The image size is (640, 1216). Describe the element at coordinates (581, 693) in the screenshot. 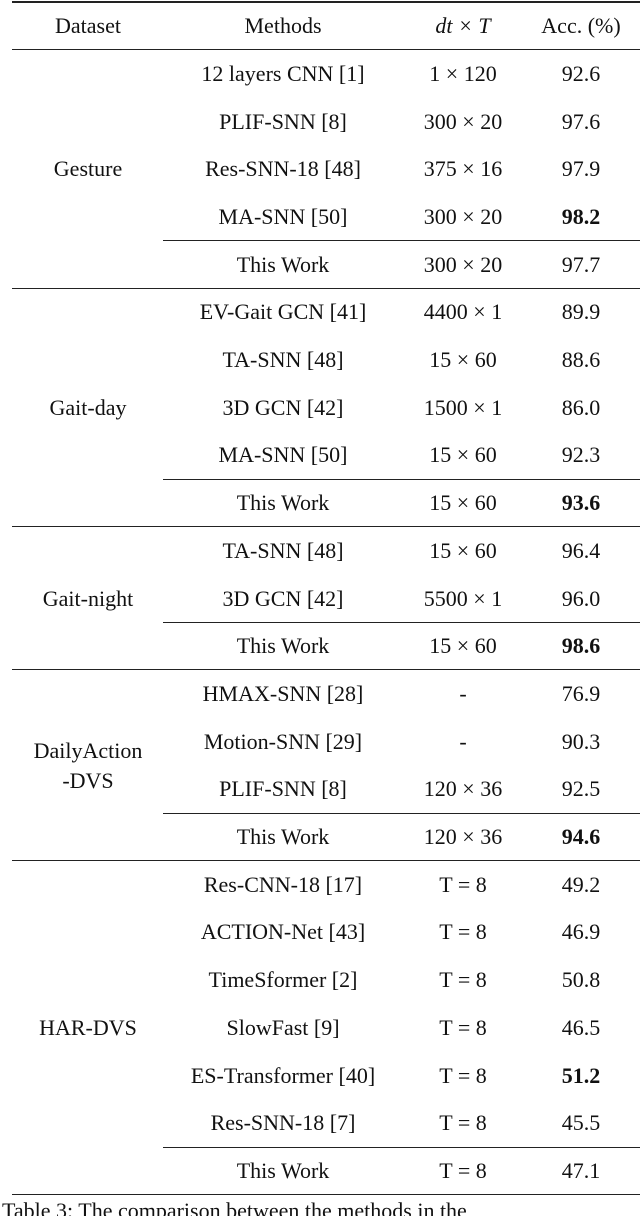

I see `accuracy-cell: 76.9` at that location.